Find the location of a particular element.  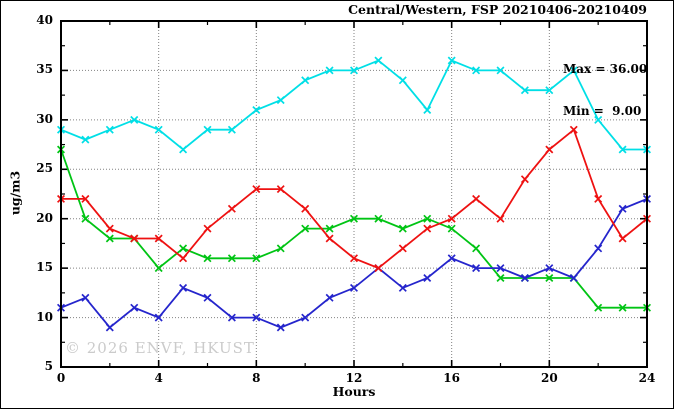

y-tick-label: 40 is located at coordinates (44, 20).